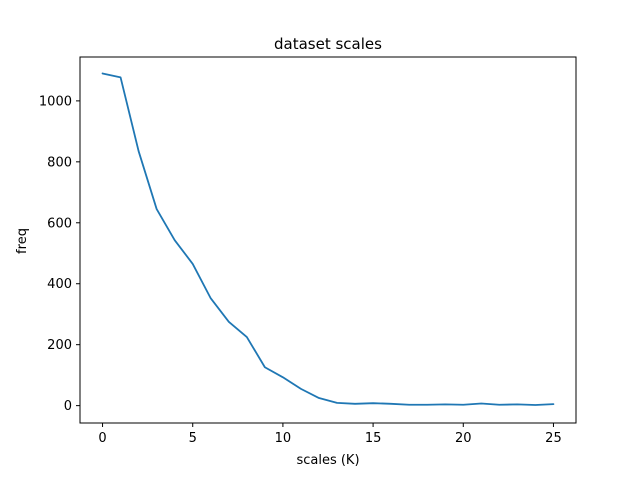 The height and width of the screenshot is (481, 640). What do you see at coordinates (193, 438) in the screenshot?
I see `x-tick-label: 5` at bounding box center [193, 438].